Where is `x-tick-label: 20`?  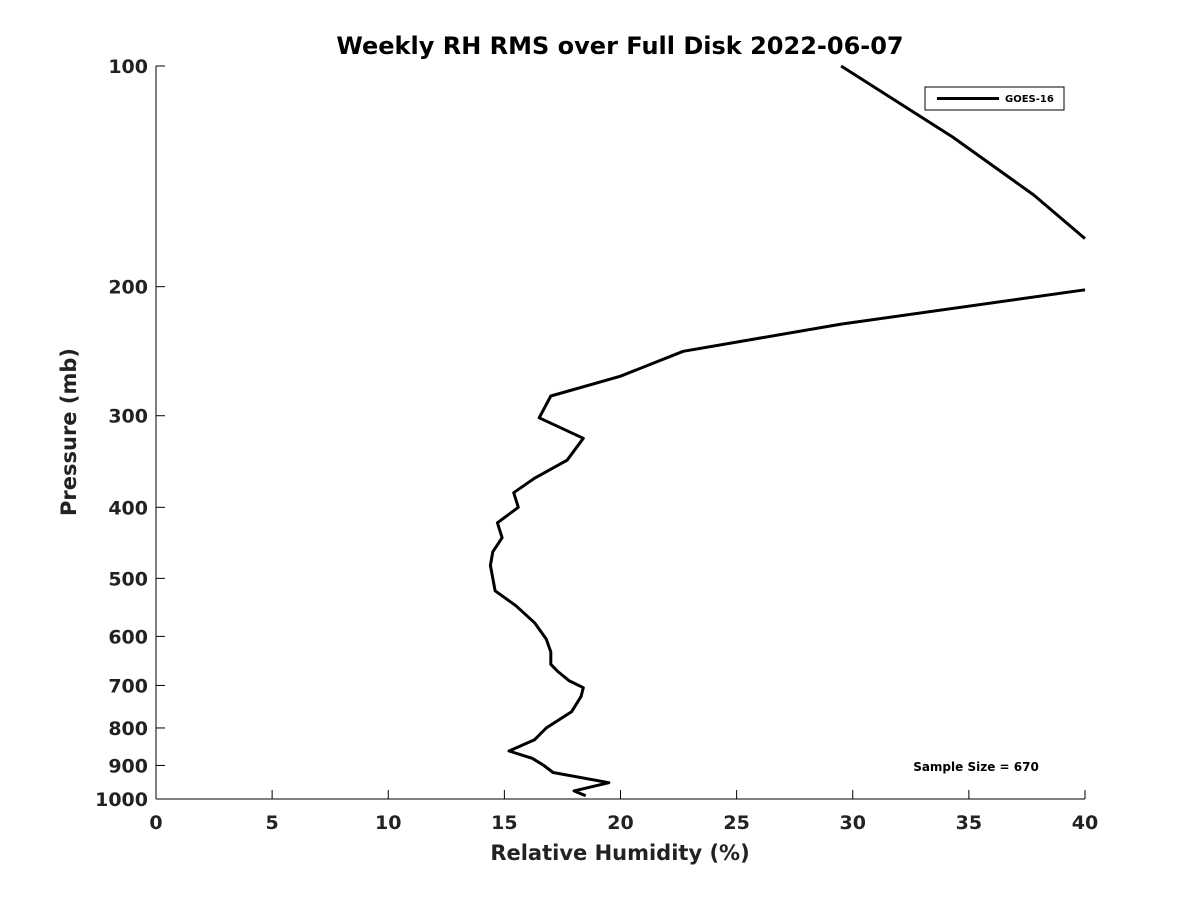
x-tick-label: 20 is located at coordinates (620, 823).